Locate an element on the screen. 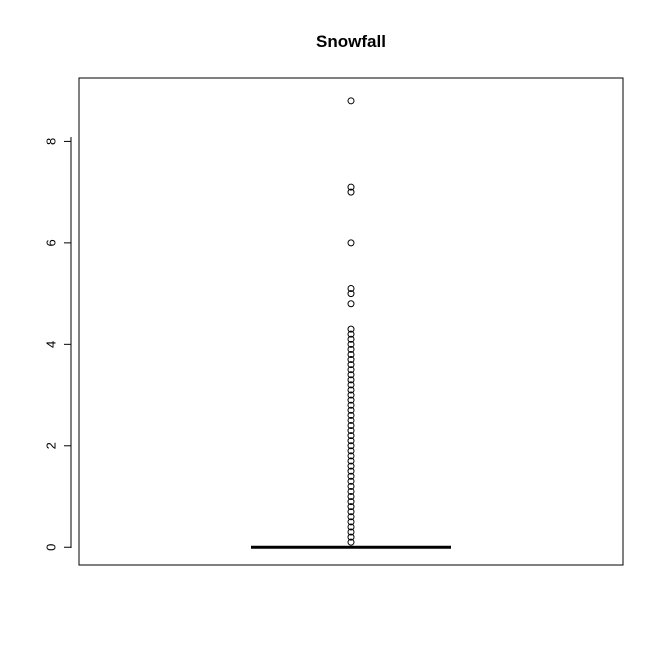  chart-title: Snowfall is located at coordinates (351, 41).